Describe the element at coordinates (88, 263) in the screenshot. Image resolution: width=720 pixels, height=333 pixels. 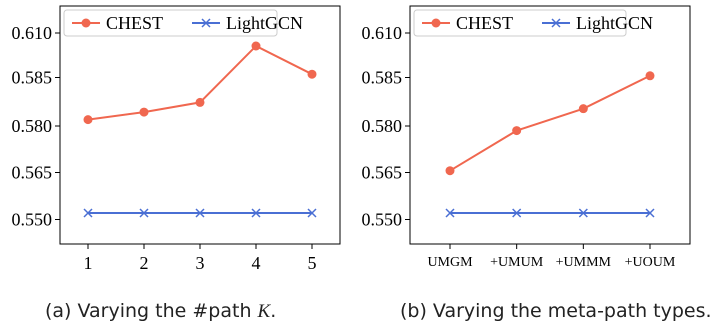
I see `x-tick-label: 1` at that location.